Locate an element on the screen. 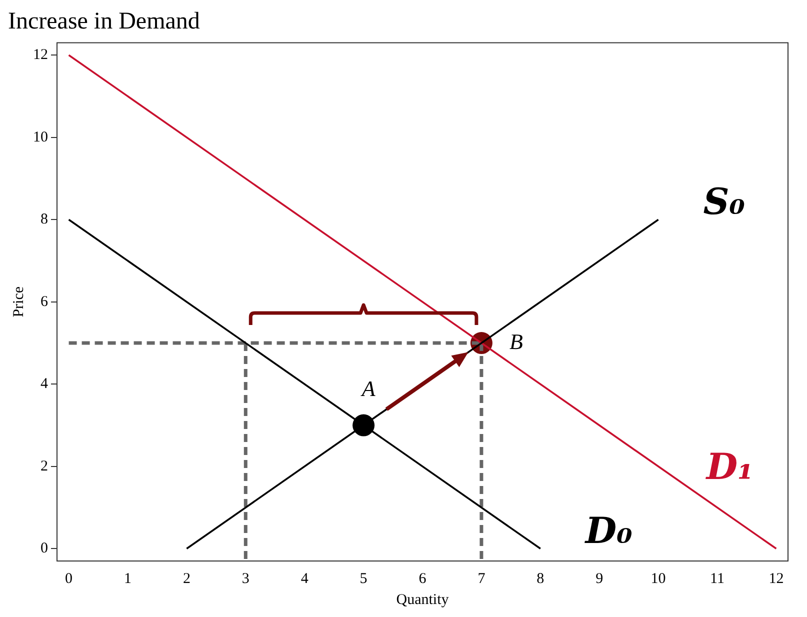 This screenshot has width=807, height=617. y-axis-title: Price is located at coordinates (18, 302).